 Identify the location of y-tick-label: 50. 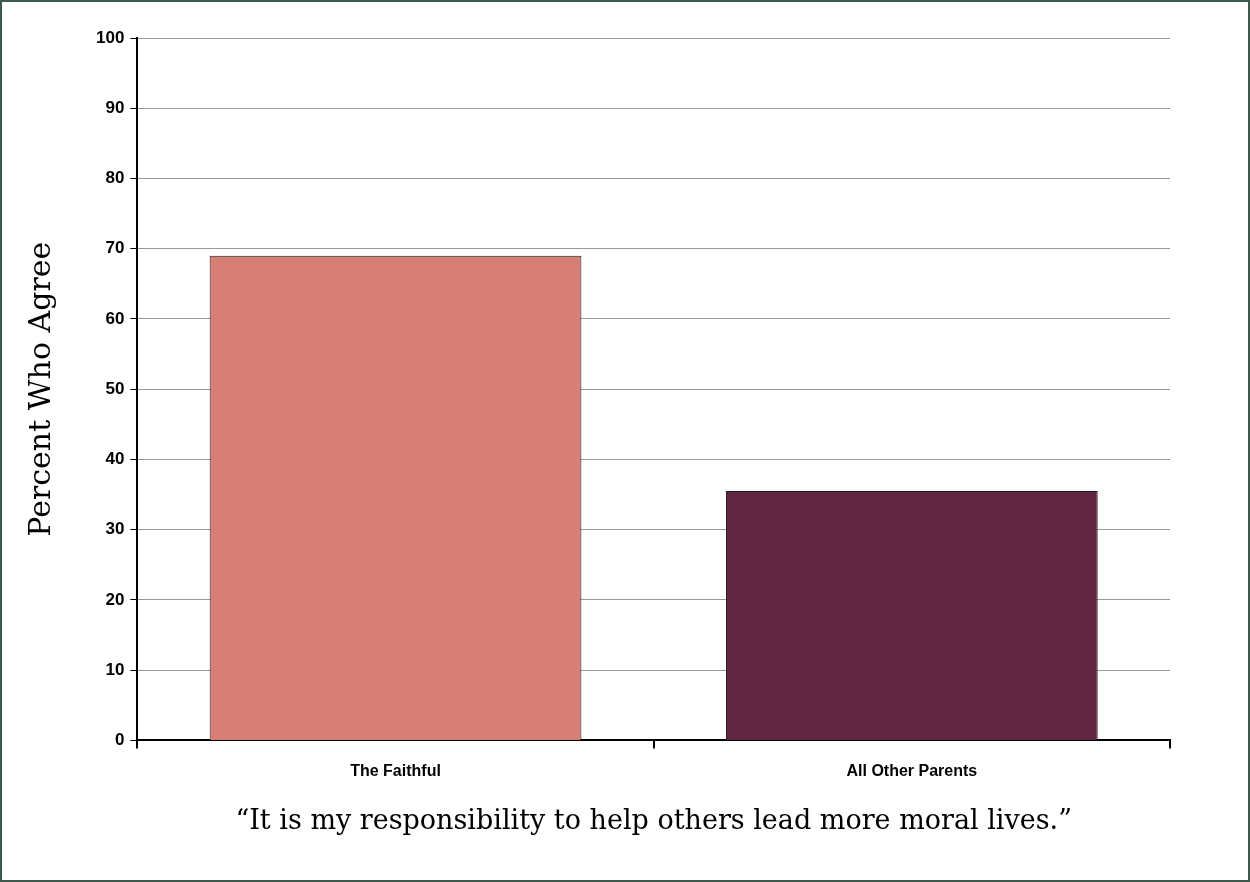
(115, 388).